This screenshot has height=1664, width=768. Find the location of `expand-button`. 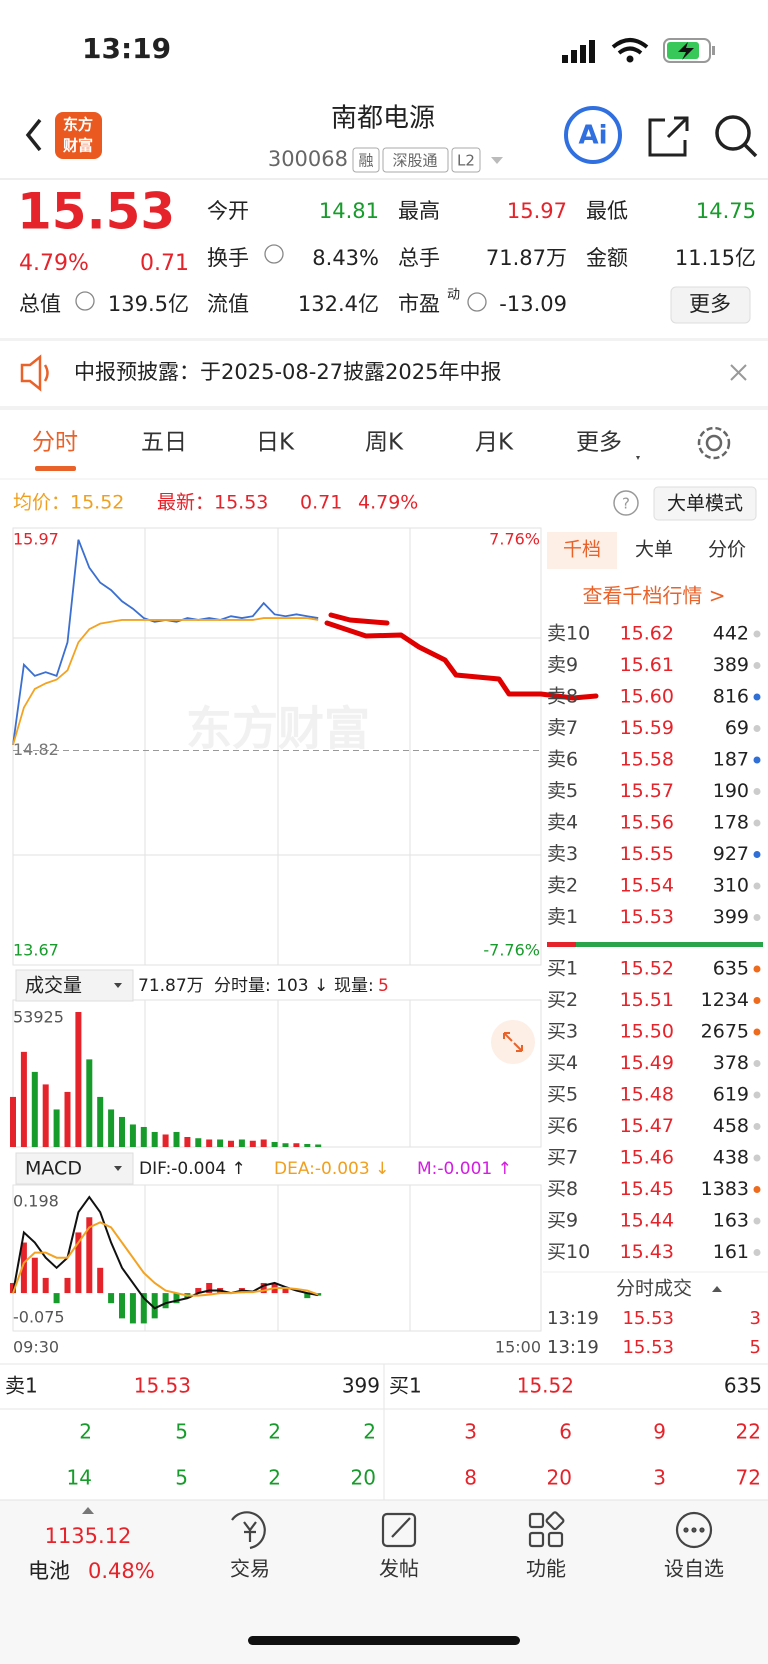

expand-button is located at coordinates (513, 1042).